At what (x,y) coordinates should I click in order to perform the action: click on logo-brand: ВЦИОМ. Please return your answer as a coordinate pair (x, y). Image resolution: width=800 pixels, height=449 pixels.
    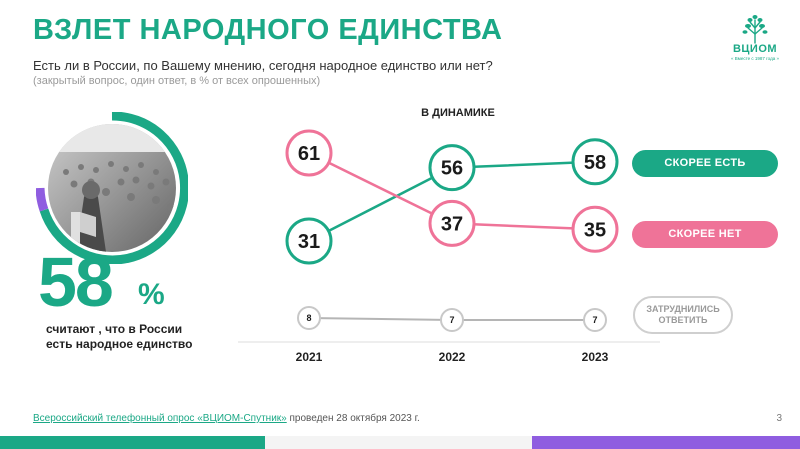
    Looking at the image, I should click on (755, 49).